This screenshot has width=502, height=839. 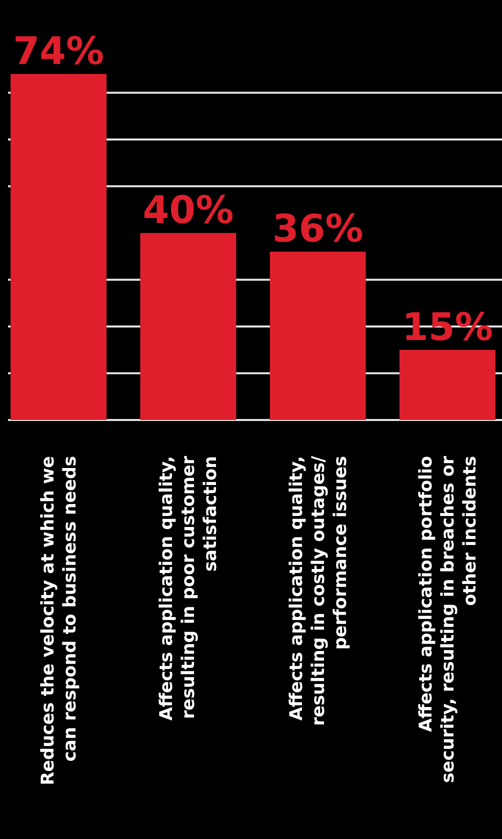 I want to click on data-label: 36%, so click(x=318, y=228).